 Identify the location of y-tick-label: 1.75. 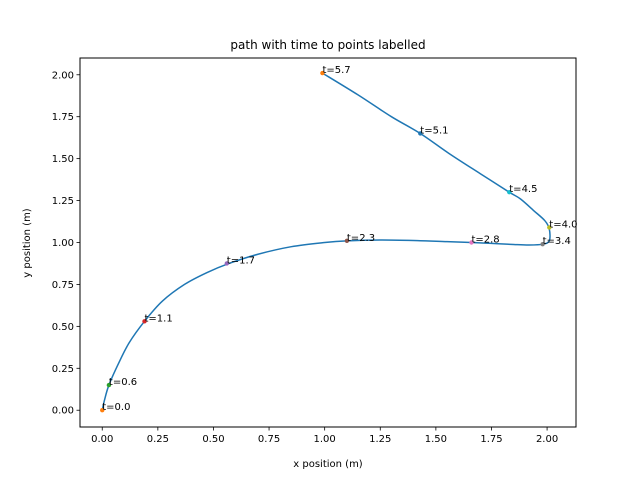
(63, 117).